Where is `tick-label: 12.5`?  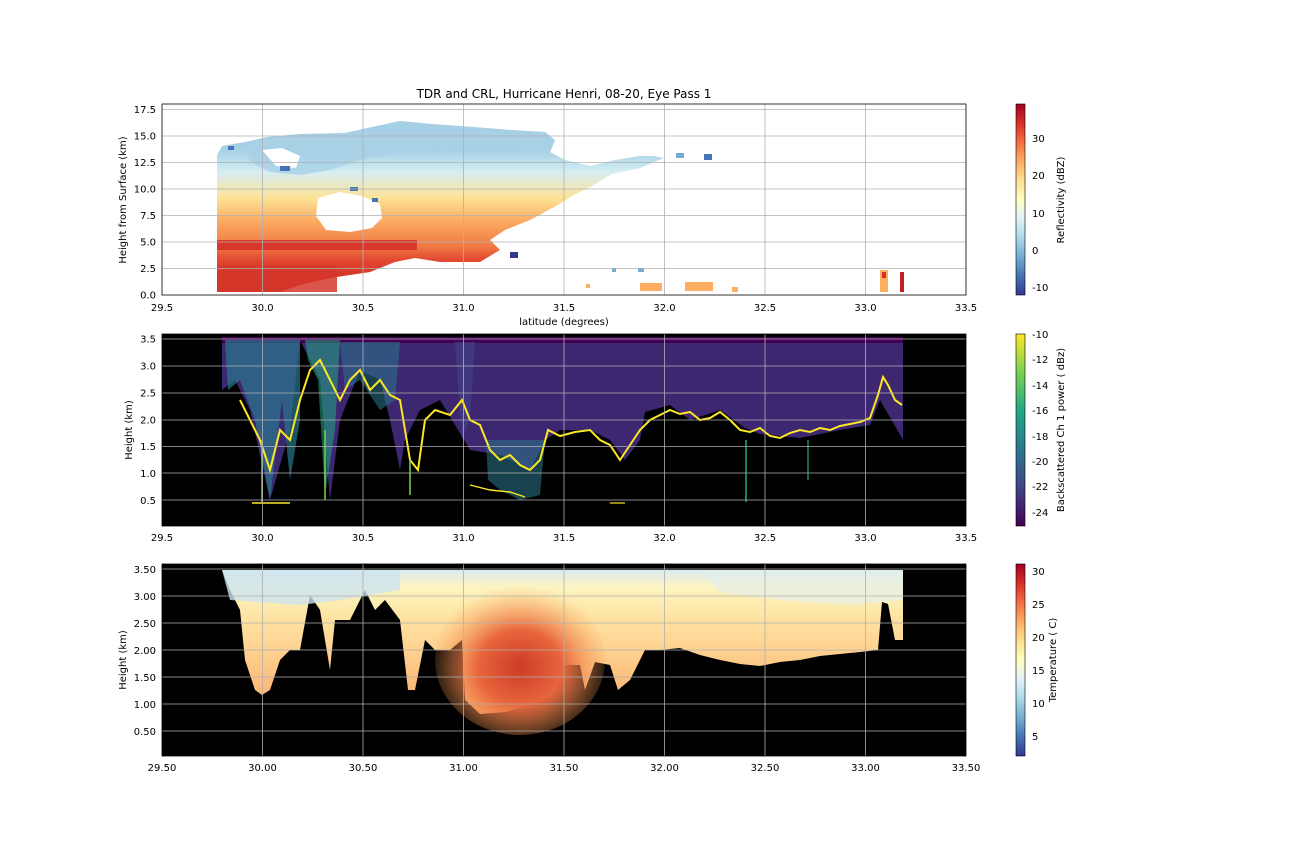
tick-label: 12.5 is located at coordinates (145, 163).